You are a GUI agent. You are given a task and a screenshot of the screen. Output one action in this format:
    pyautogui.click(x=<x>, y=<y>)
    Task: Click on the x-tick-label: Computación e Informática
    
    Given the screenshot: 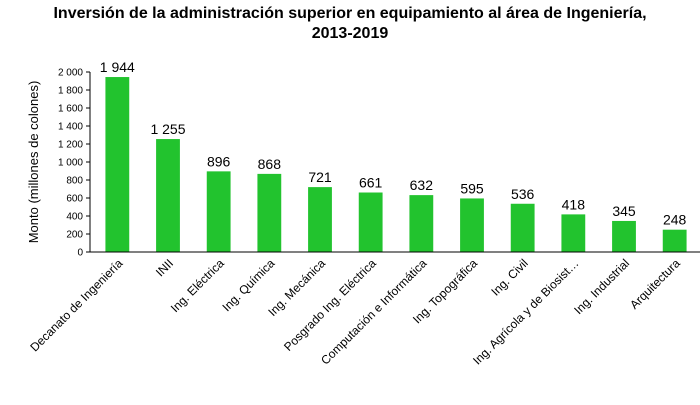 What is the action you would take?
    pyautogui.click(x=374, y=312)
    